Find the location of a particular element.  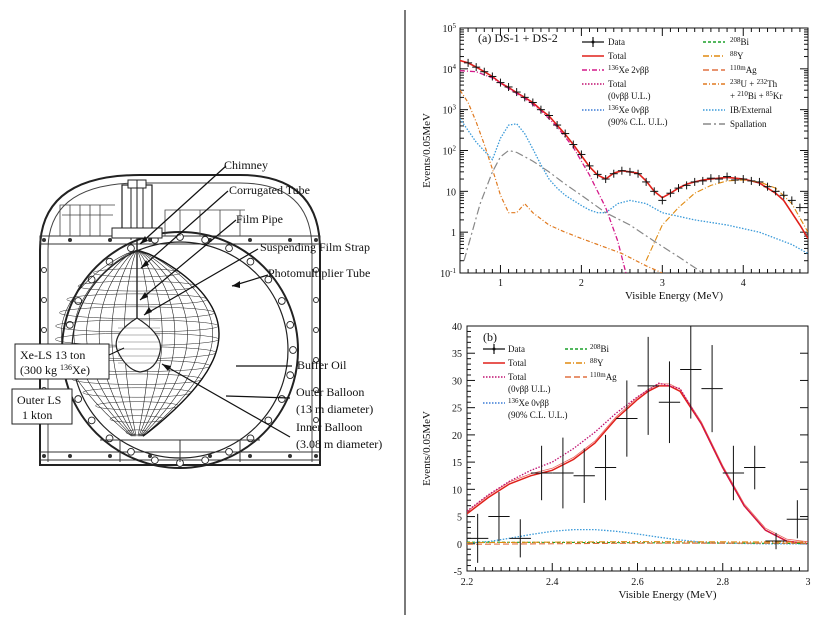

legend-text: Bi is located at coordinates (745, 42).